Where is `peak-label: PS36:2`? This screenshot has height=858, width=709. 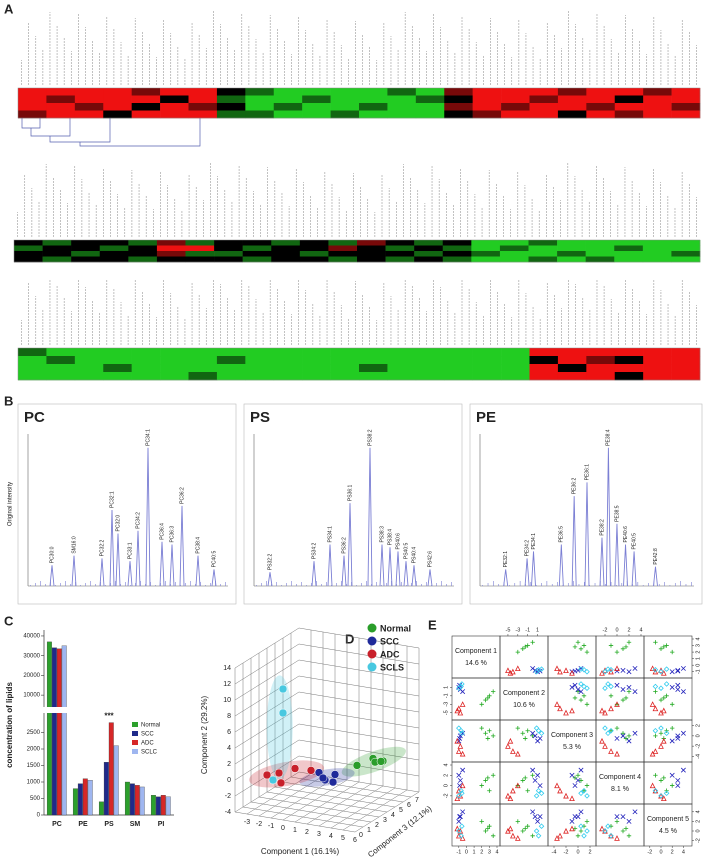 peak-label: PS36:2 is located at coordinates (344, 545).